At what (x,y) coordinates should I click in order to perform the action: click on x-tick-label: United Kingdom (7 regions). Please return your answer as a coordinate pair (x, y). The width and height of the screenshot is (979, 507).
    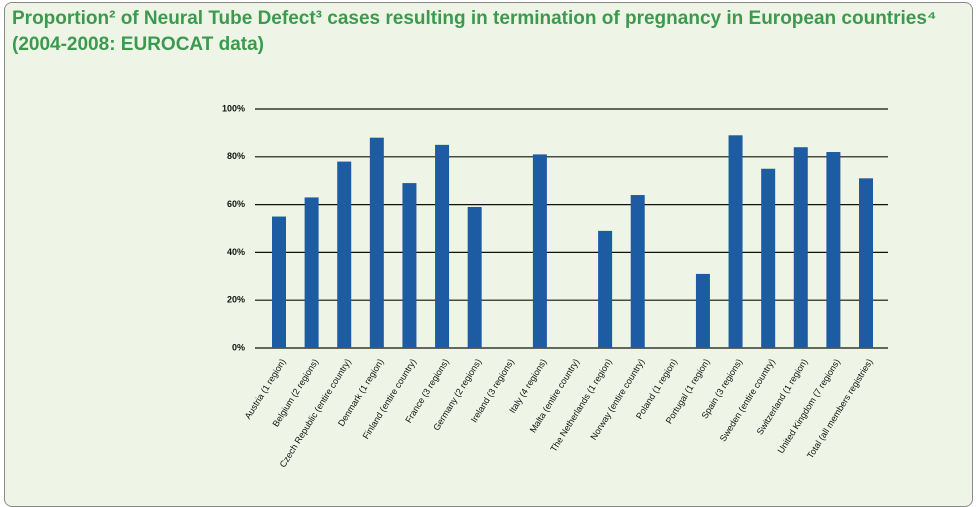
    Looking at the image, I should click on (809, 406).